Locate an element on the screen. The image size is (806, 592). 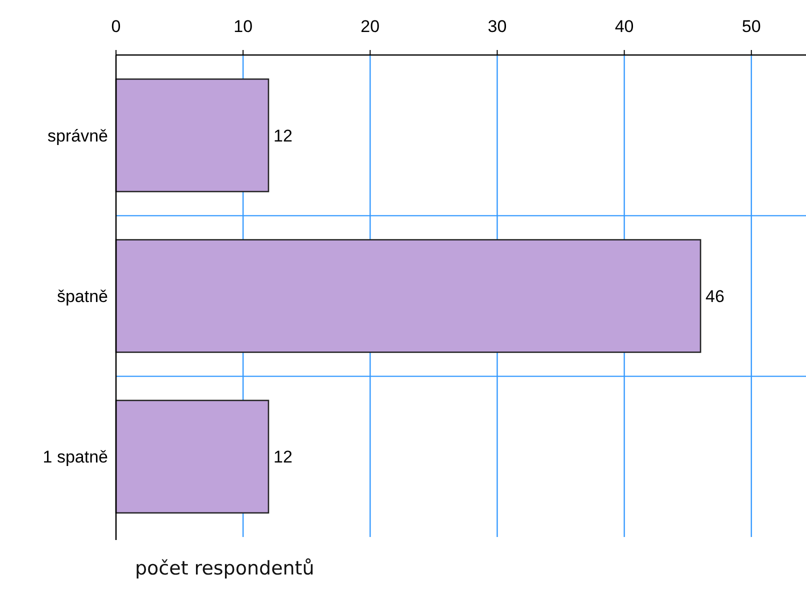
x-tick-label: 50 is located at coordinates (751, 26).